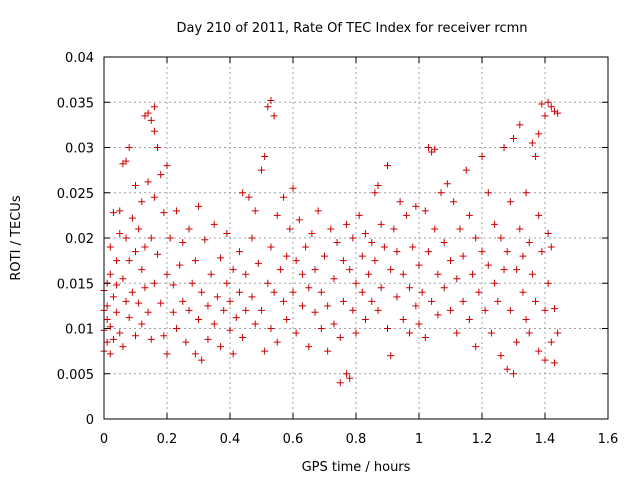 The height and width of the screenshot is (480, 640). What do you see at coordinates (79, 239) in the screenshot?
I see `y-tick-label: 0.02` at bounding box center [79, 239].